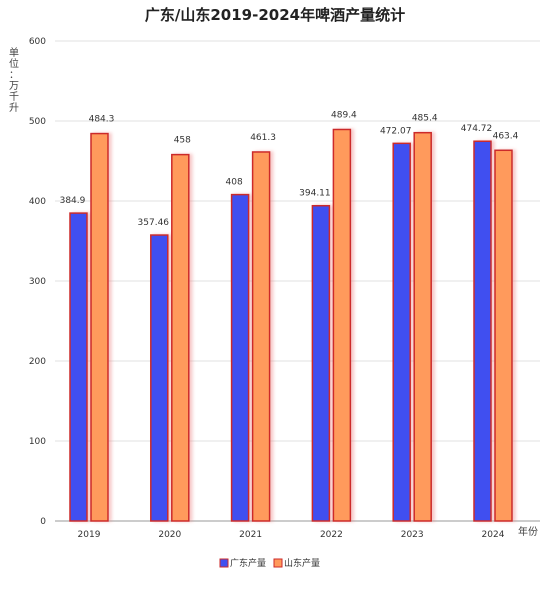  I want to click on y-unit-label: 单位：万千升, so click(14, 80).